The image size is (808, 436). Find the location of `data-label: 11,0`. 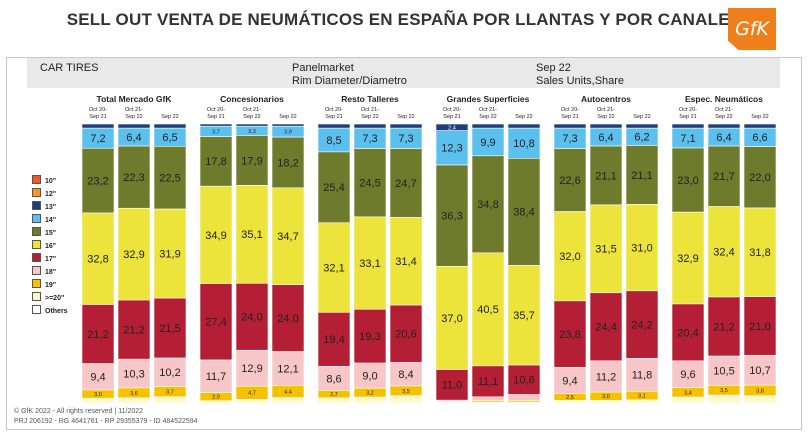

data-label: 11,0 is located at coordinates (452, 386).